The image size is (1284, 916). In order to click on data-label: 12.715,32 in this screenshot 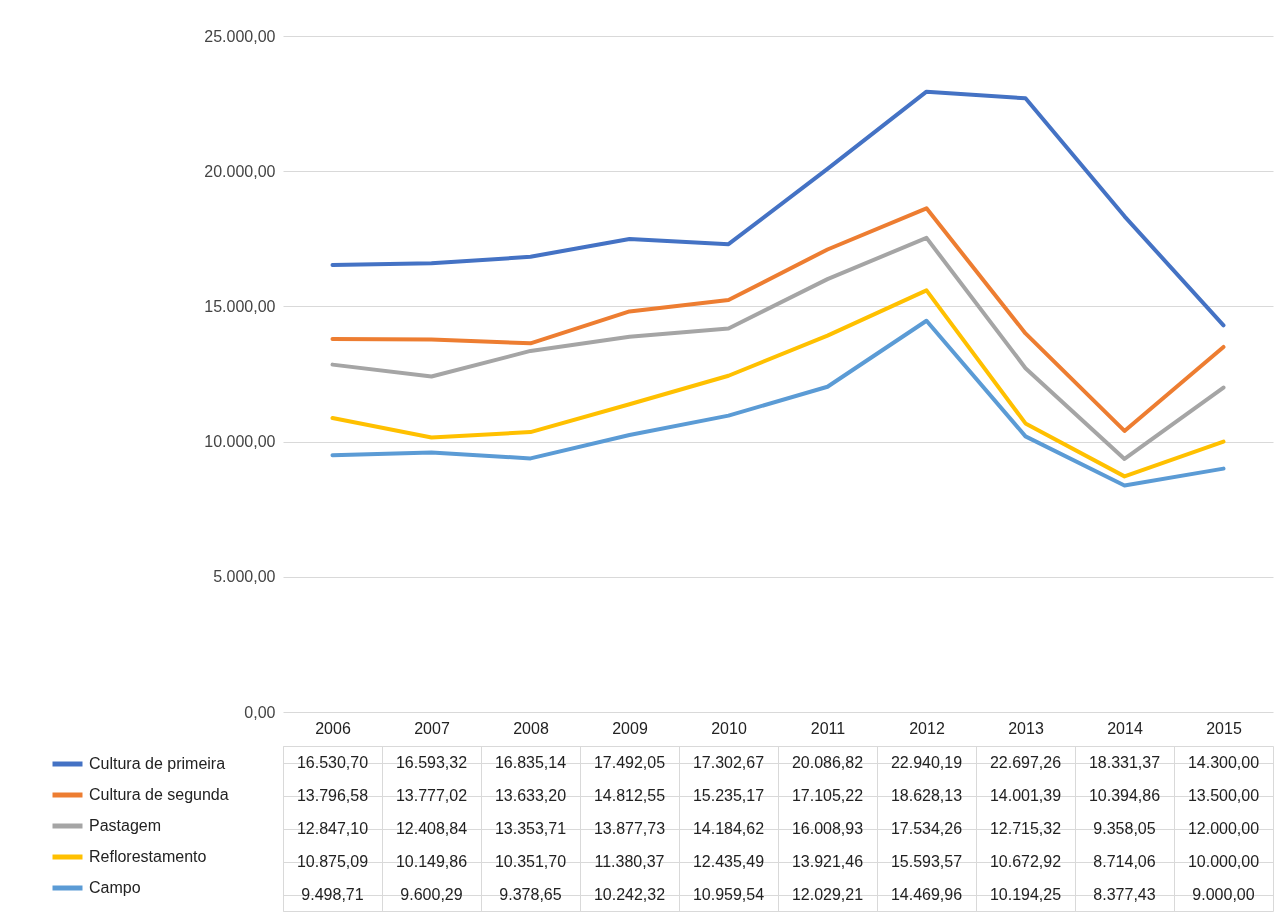, I will do `click(1025, 828)`.